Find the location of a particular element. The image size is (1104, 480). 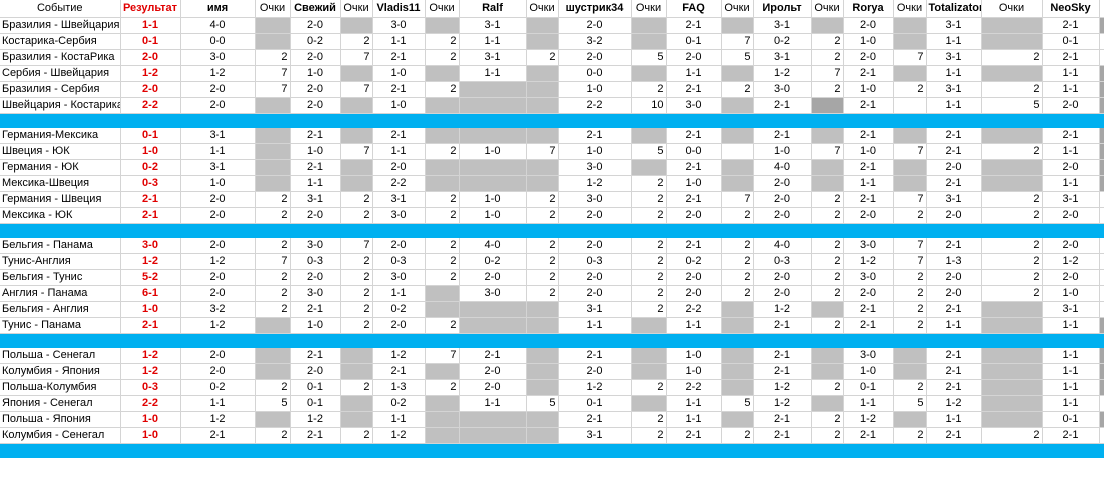

result-cell: 1-1 is located at coordinates (150, 25).